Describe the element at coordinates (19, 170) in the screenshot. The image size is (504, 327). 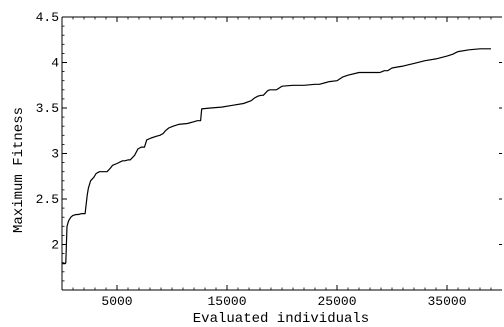
I see `y-axis-title: Maximum Fitness` at that location.